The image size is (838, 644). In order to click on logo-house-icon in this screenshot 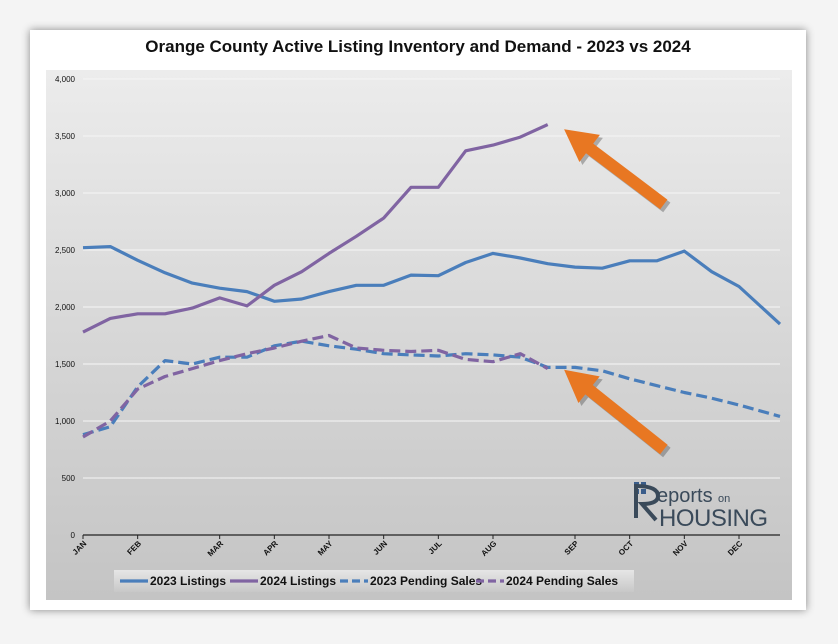, I will do `click(647, 502)`.